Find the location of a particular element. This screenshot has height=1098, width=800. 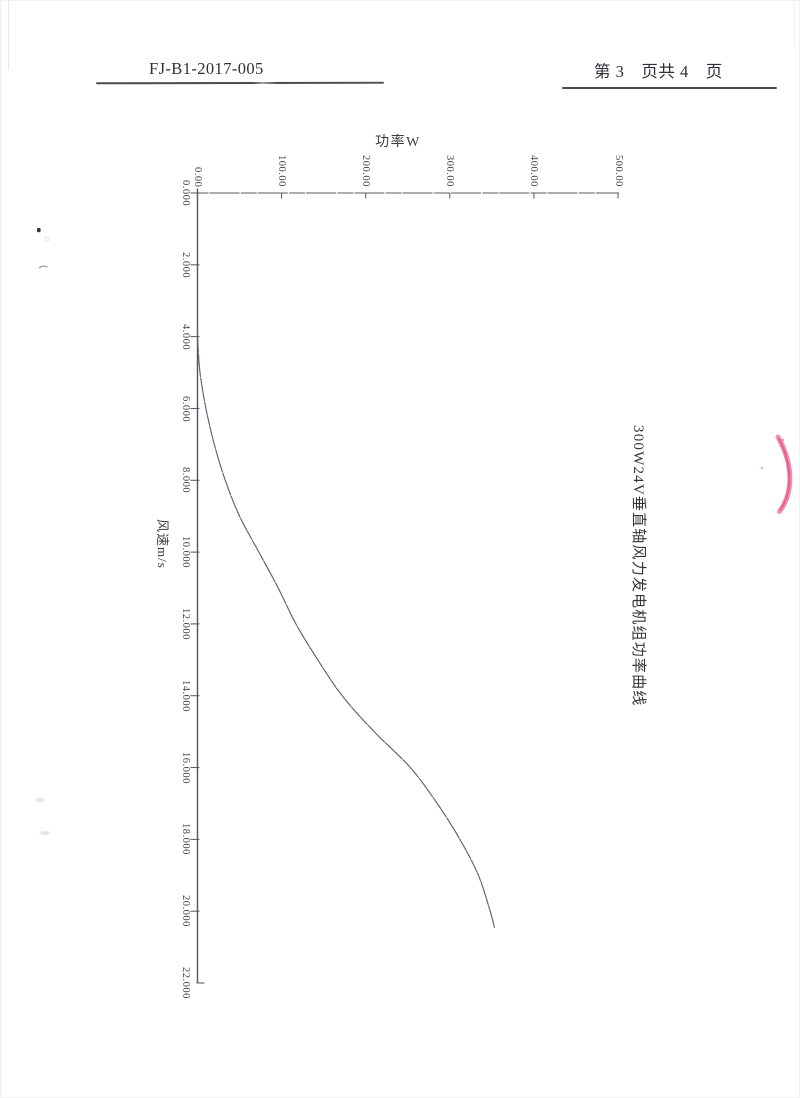

header-underline-right is located at coordinates (669, 88).